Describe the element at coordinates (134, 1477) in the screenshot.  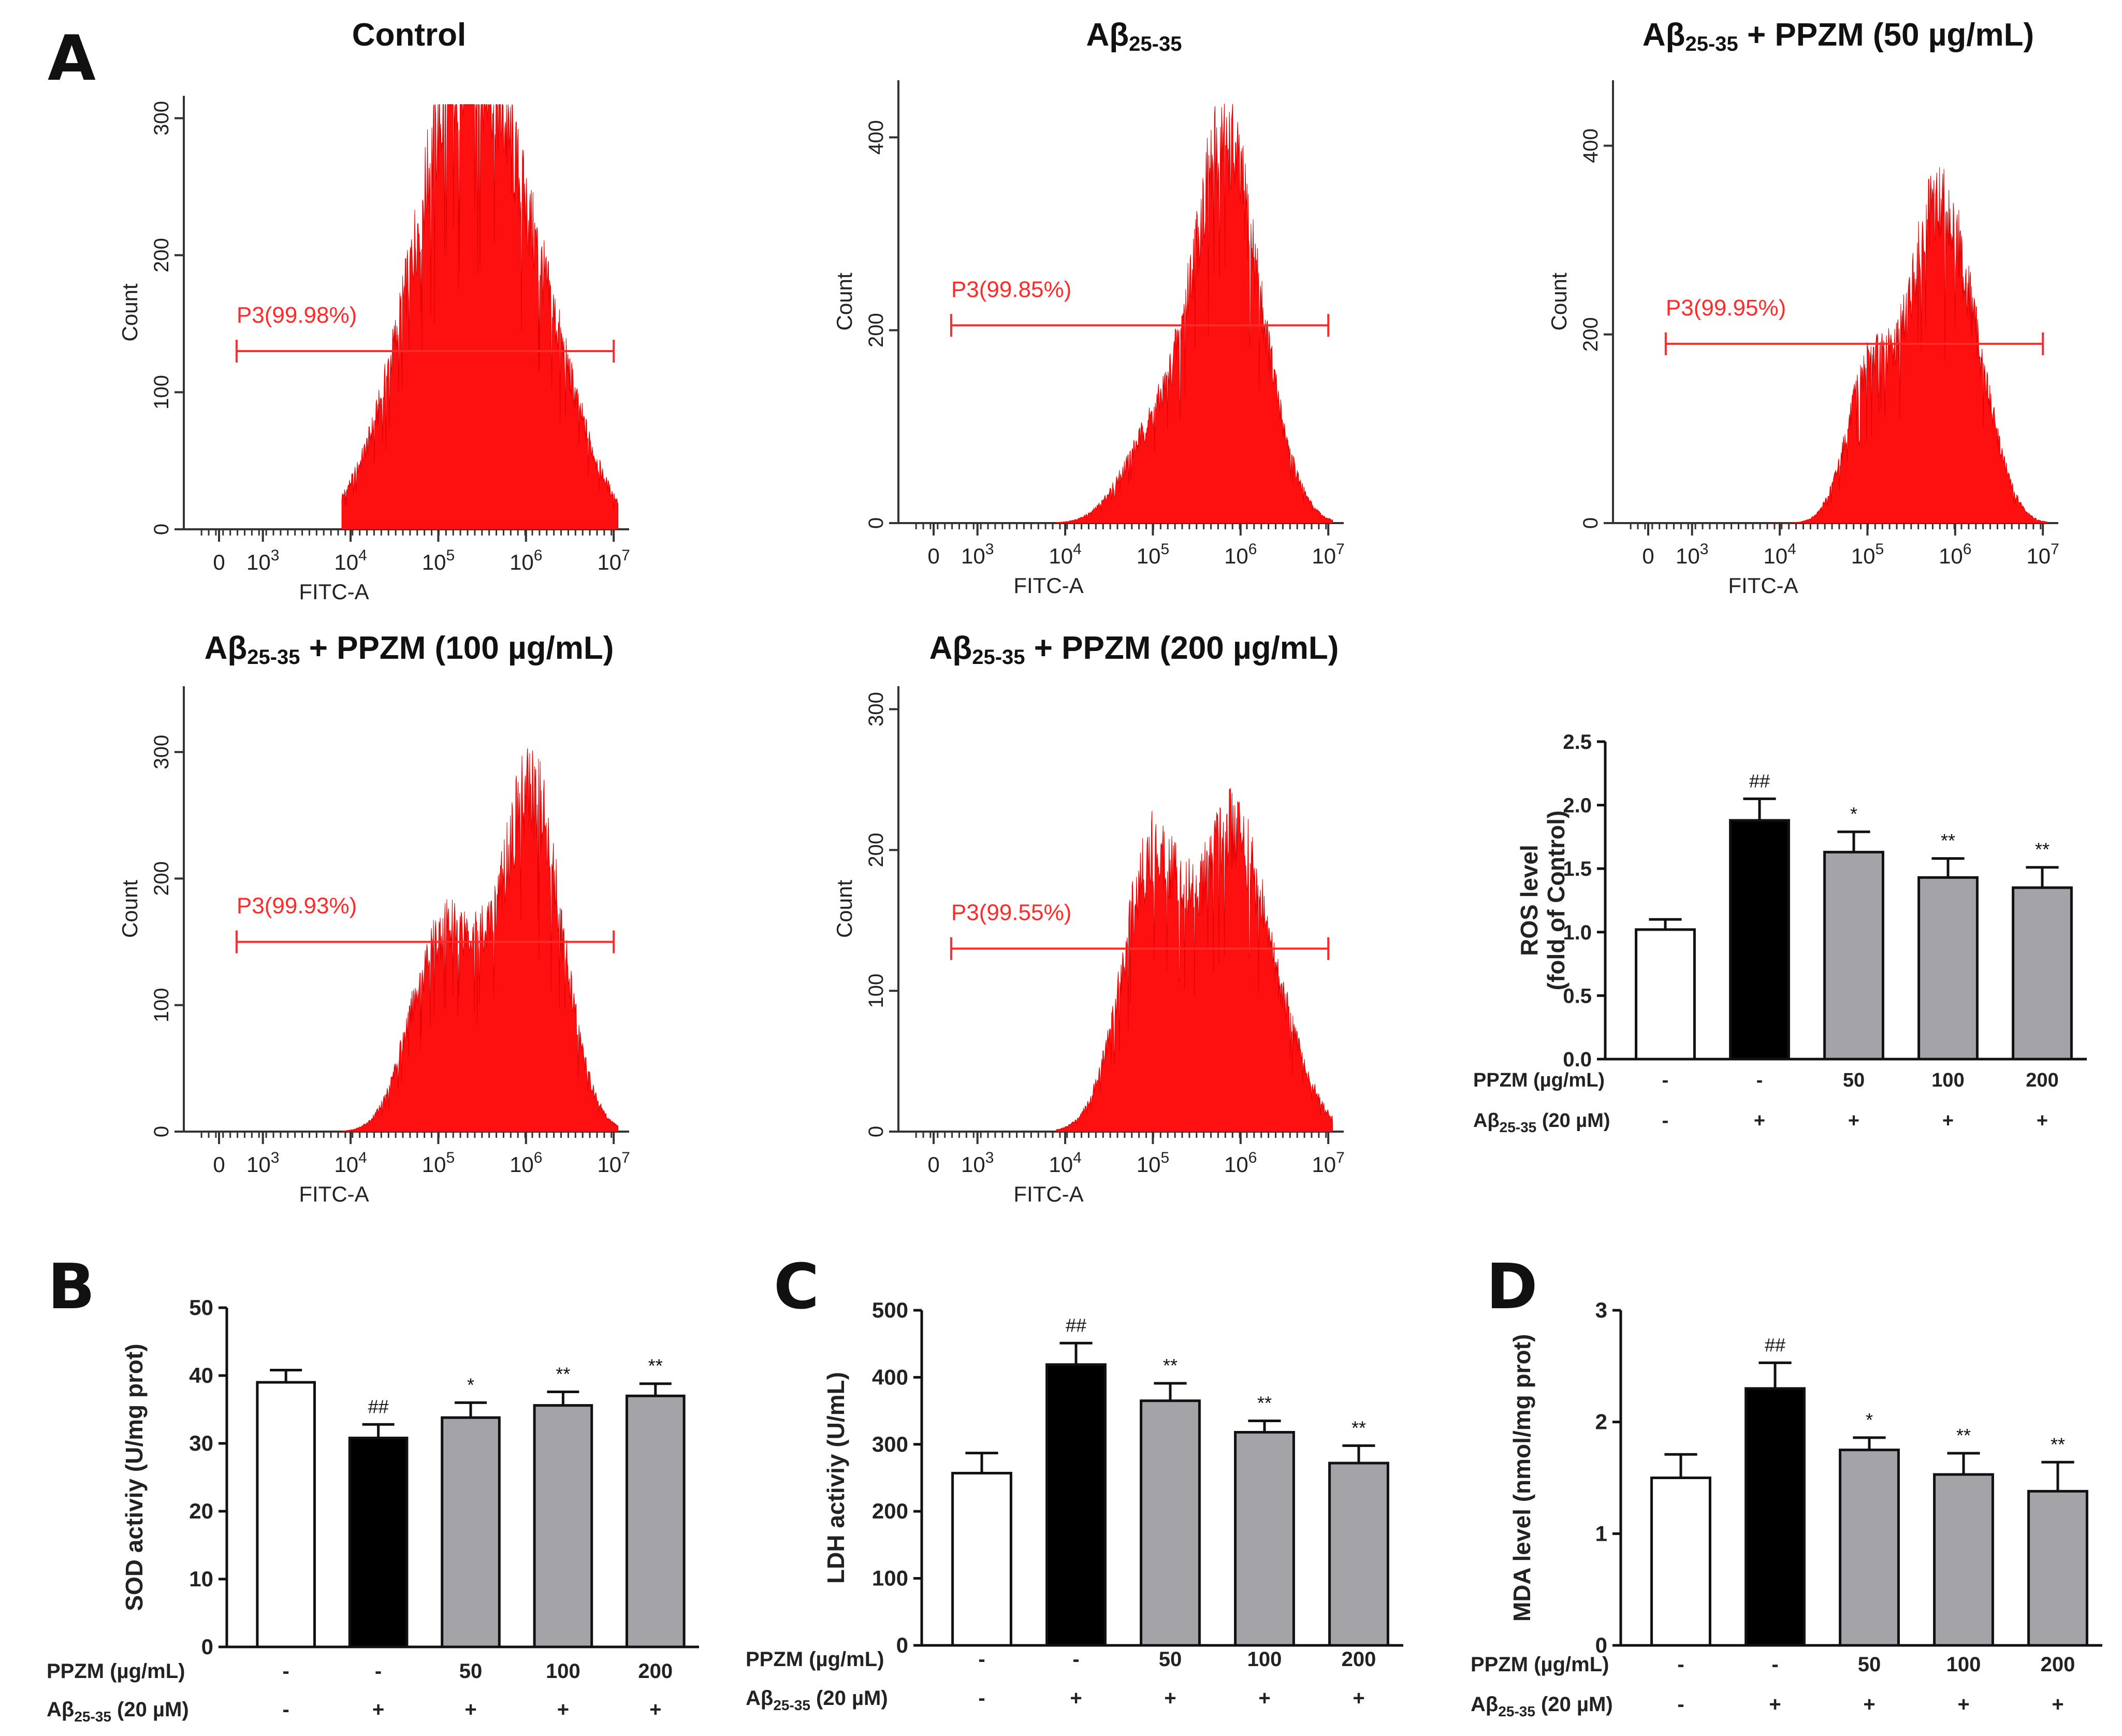
I see `bar-y-label: SOD activiy (U/mg prot)` at that location.